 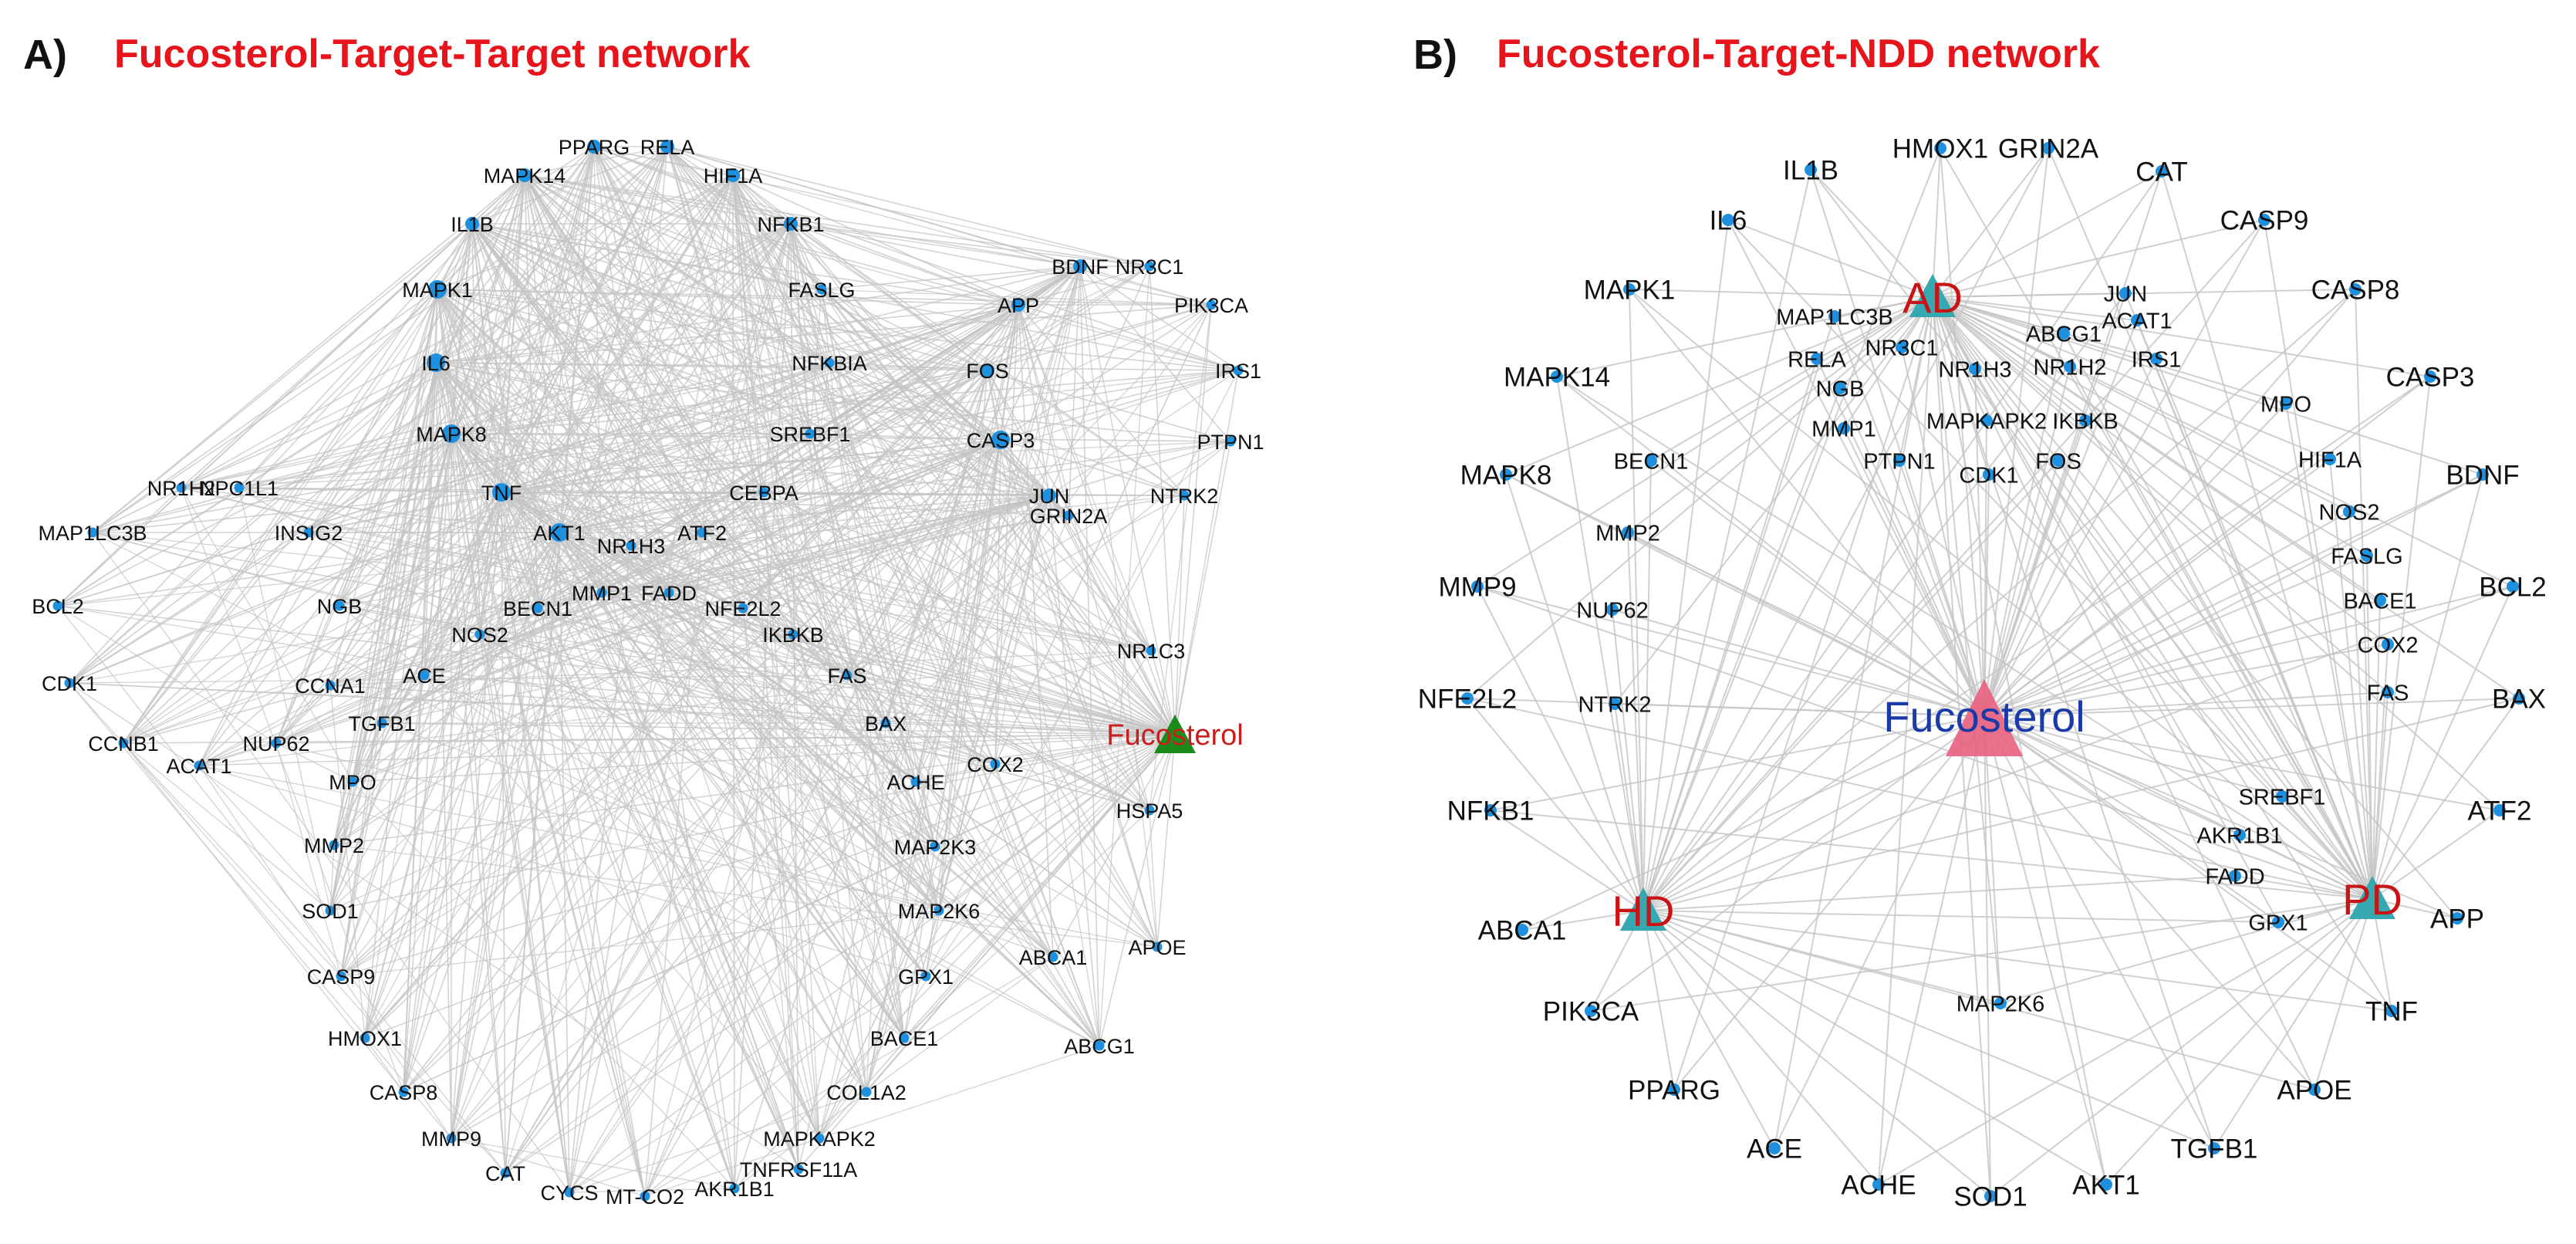 What do you see at coordinates (1522, 930) in the screenshot?
I see `node-abca1` at bounding box center [1522, 930].